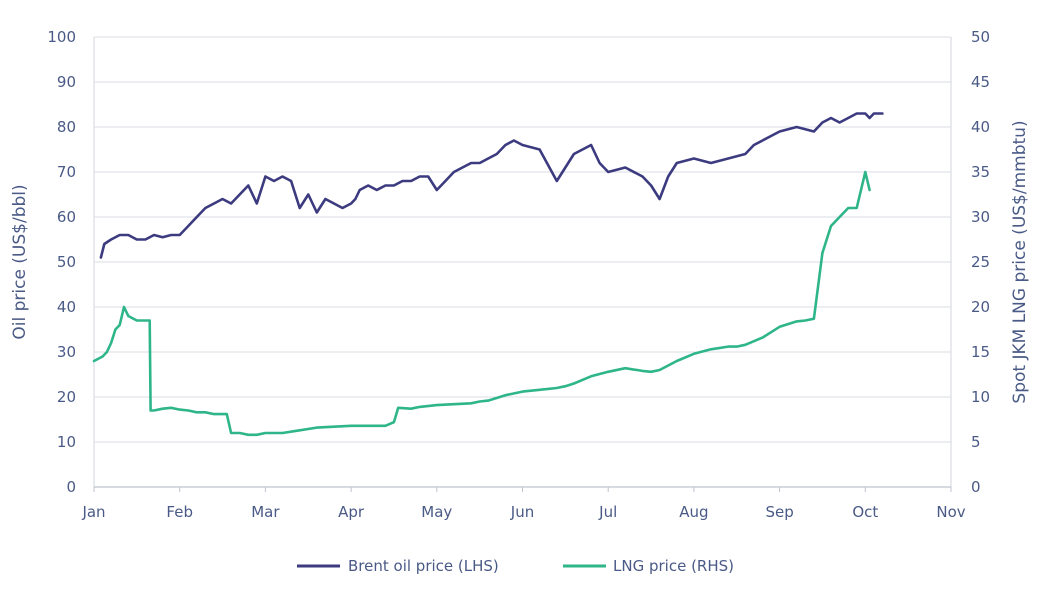 The image size is (1043, 592). What do you see at coordinates (66, 217) in the screenshot?
I see `y-tick-left-label: 60` at bounding box center [66, 217].